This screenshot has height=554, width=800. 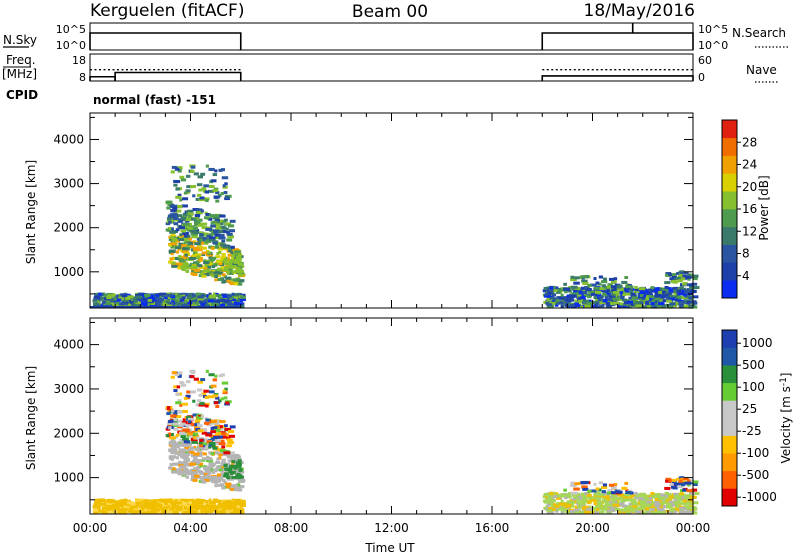 What do you see at coordinates (739, 209) in the screenshot?
I see `power-colorbar: 4 8 12 16 20 24 28` at bounding box center [739, 209].